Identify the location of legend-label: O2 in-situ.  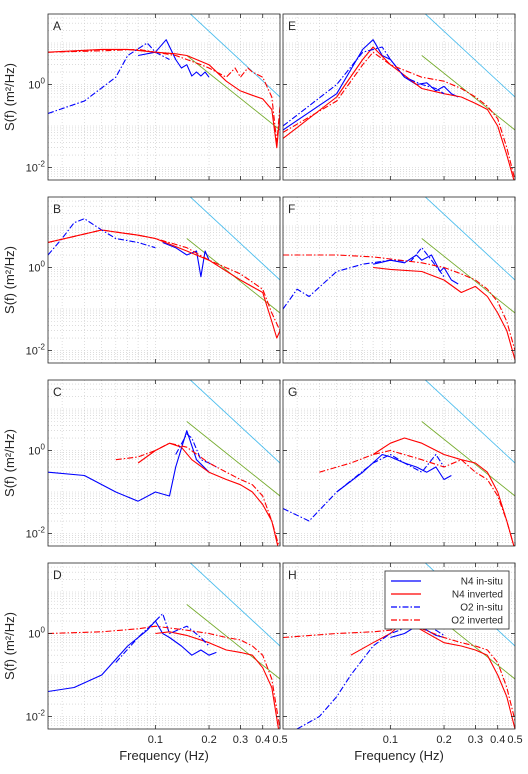
(481, 608).